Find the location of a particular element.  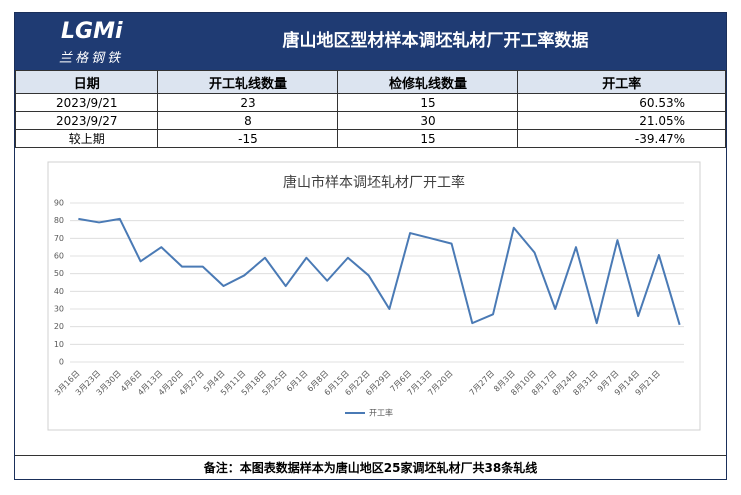

footnote: 备注：本图表数据样本为唐山地区25家调坯轧材厂共38条轧线 is located at coordinates (370, 467).